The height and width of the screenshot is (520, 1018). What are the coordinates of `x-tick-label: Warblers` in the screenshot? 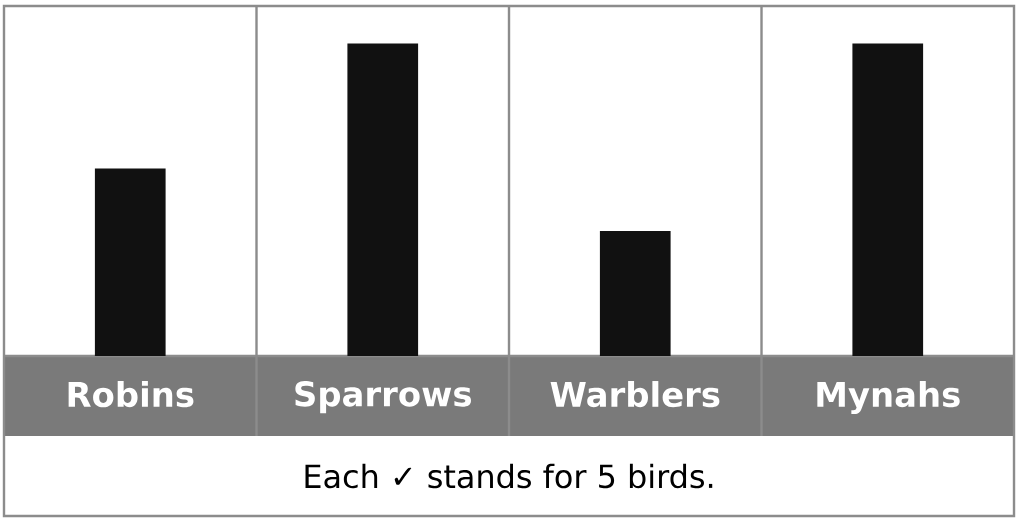 It's located at (635, 394).